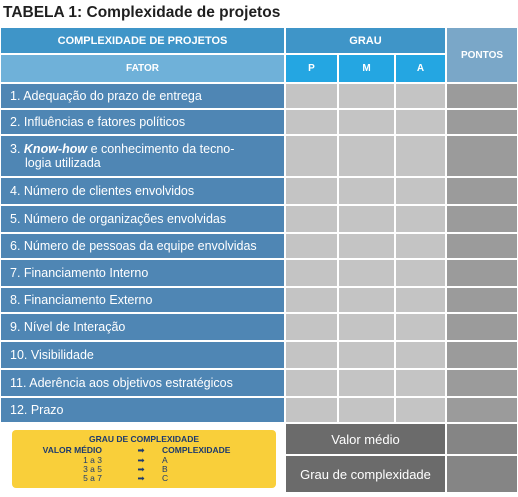 This screenshot has height=497, width=518. What do you see at coordinates (63, 163) in the screenshot?
I see `factor-3-line2: logia utilizada` at bounding box center [63, 163].